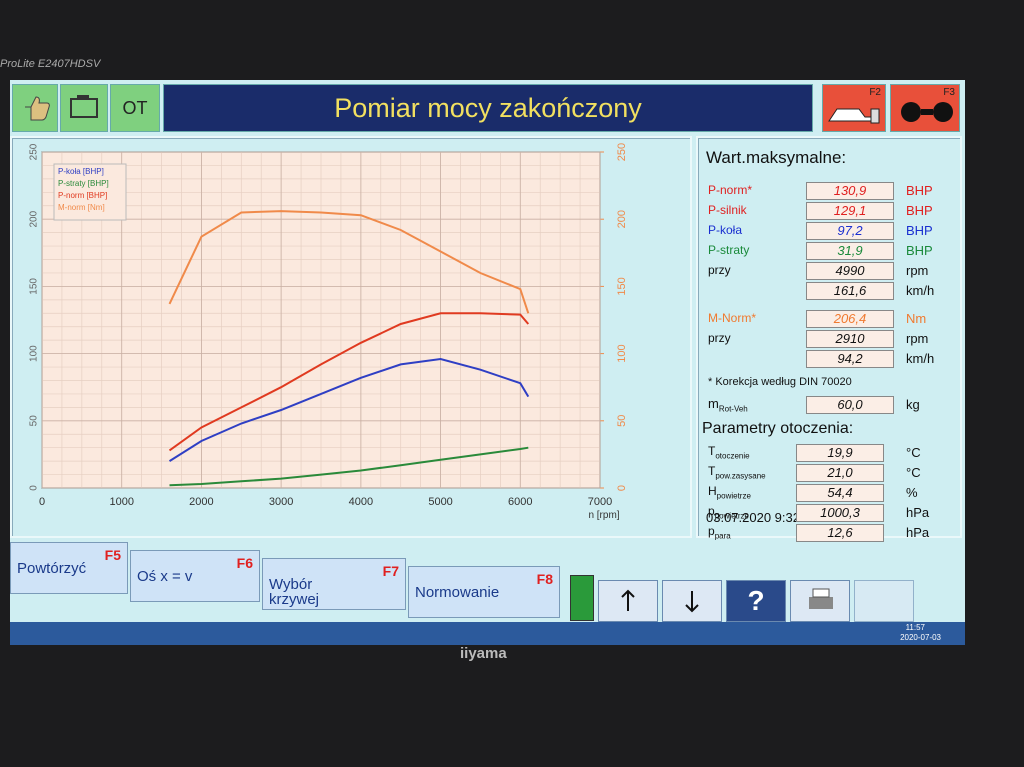 This screenshot has height=767, width=1024. I want to click on function-button: Wybór krzywej F7, so click(334, 584).